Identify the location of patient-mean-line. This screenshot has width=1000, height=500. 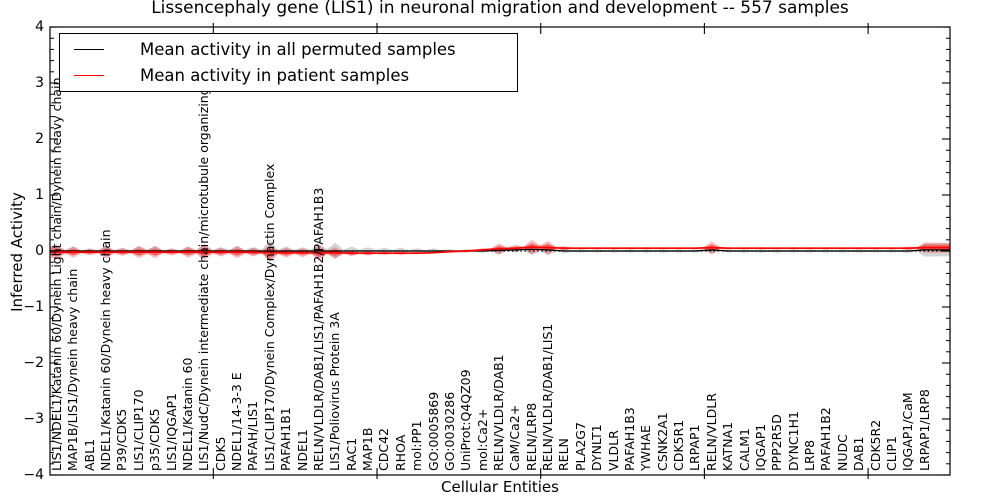
(500, 250).